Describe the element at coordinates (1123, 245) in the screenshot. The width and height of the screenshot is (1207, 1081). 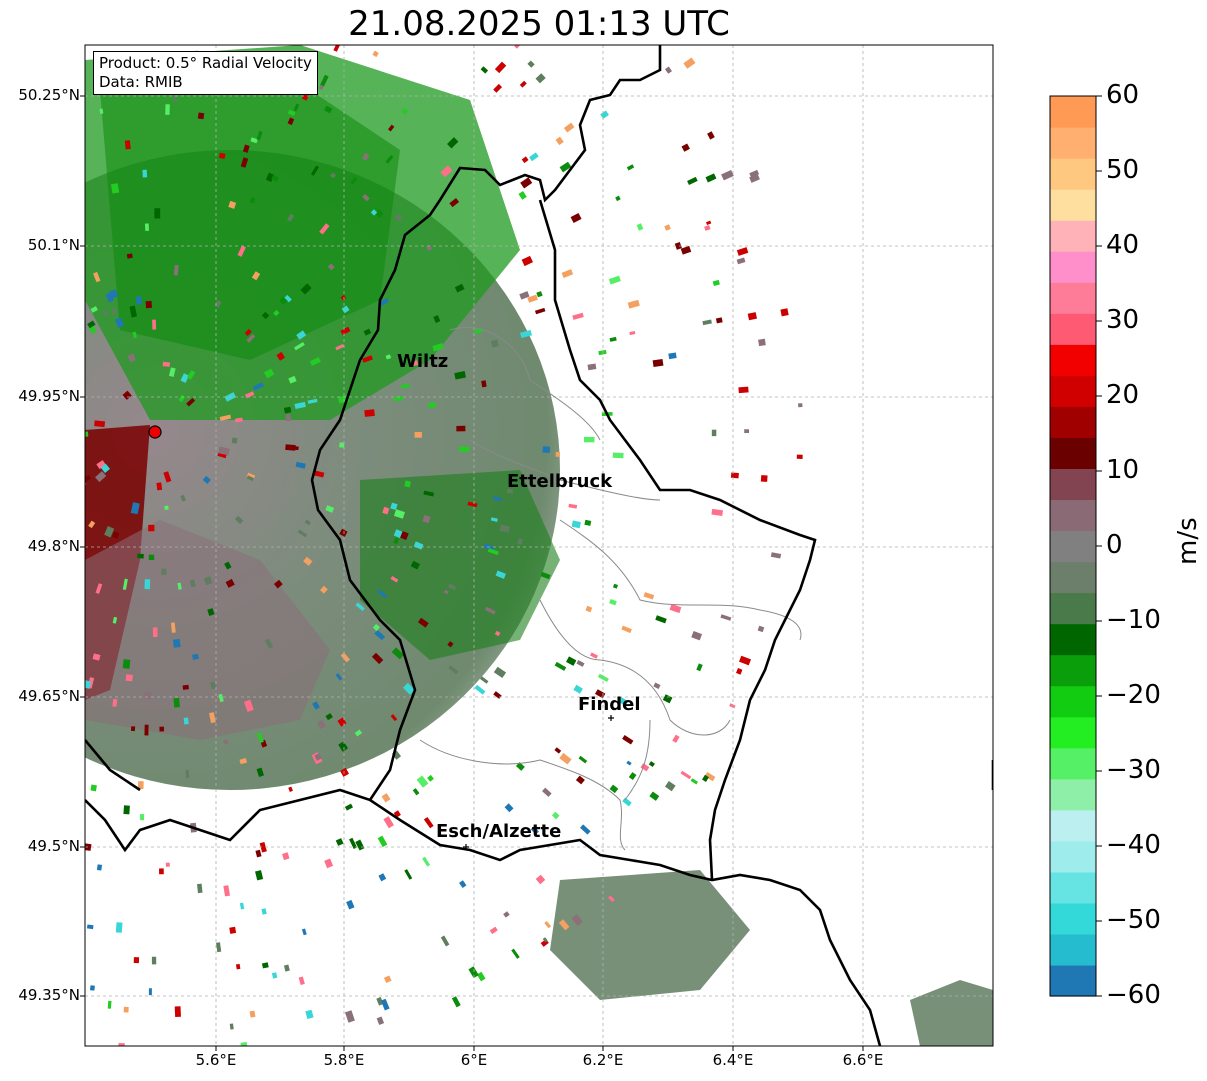
I see `colorbar-tick-label: 40` at that location.